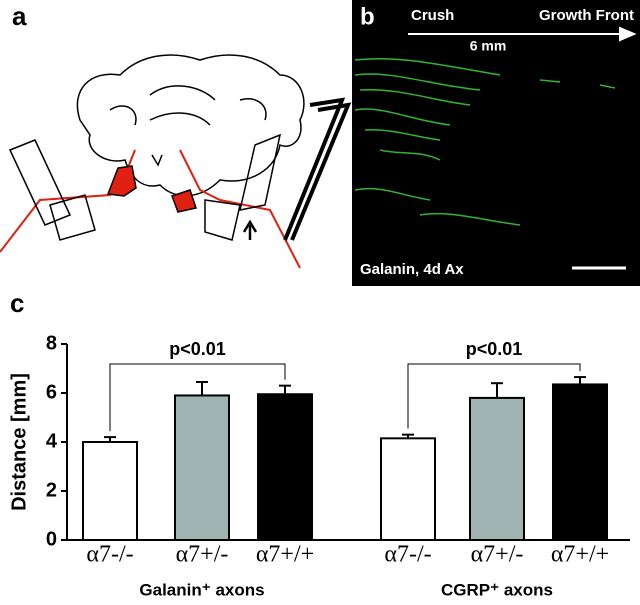 Image resolution: width=640 pixels, height=605 pixels. I want to click on y-axis-label: Distance [mm], so click(19, 442).